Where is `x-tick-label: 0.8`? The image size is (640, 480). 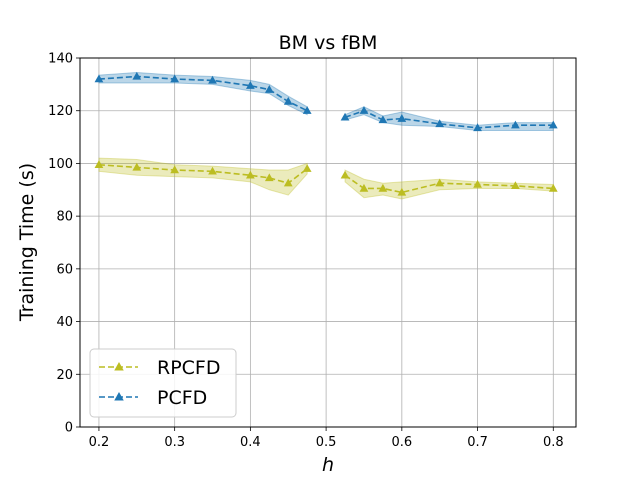
x-tick-label: 0.8 is located at coordinates (553, 442).